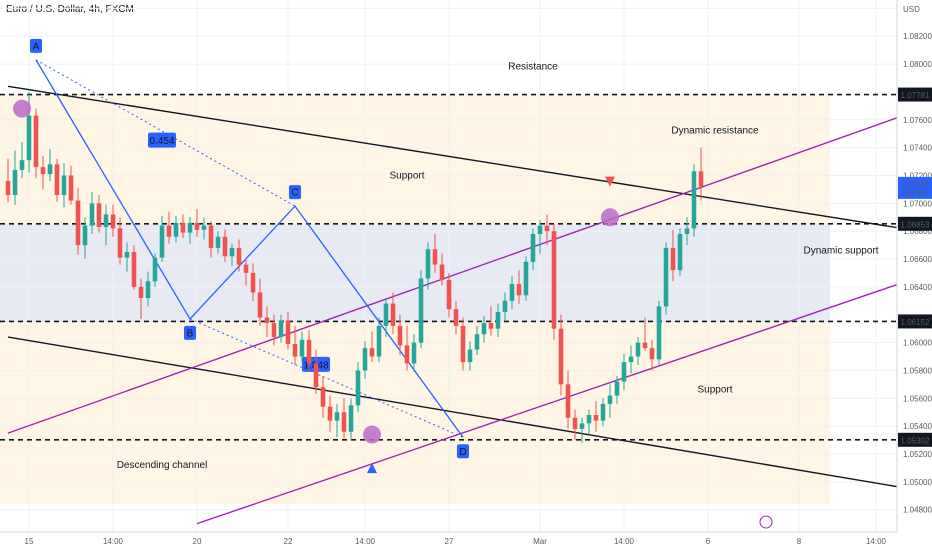 Image resolution: width=932 pixels, height=550 pixels. I want to click on price-level-tag-label: 1.05302, so click(915, 440).